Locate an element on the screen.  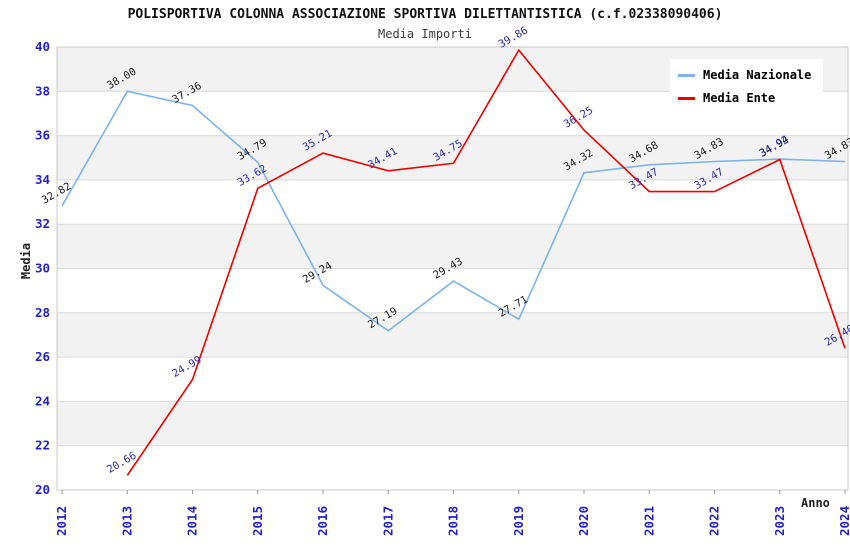
legend-item-media-ente: Media Ente is located at coordinates (744, 98).